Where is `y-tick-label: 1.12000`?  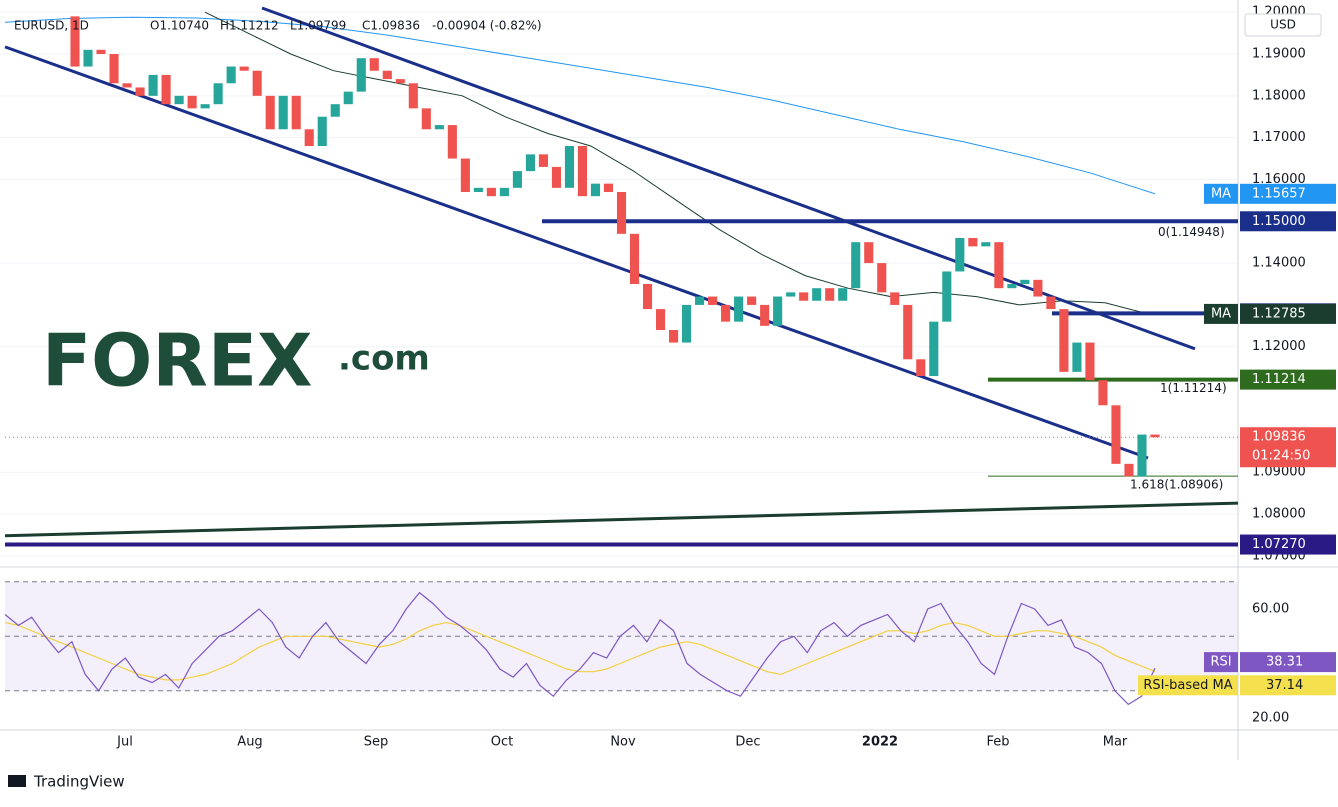 y-tick-label: 1.12000 is located at coordinates (1279, 346).